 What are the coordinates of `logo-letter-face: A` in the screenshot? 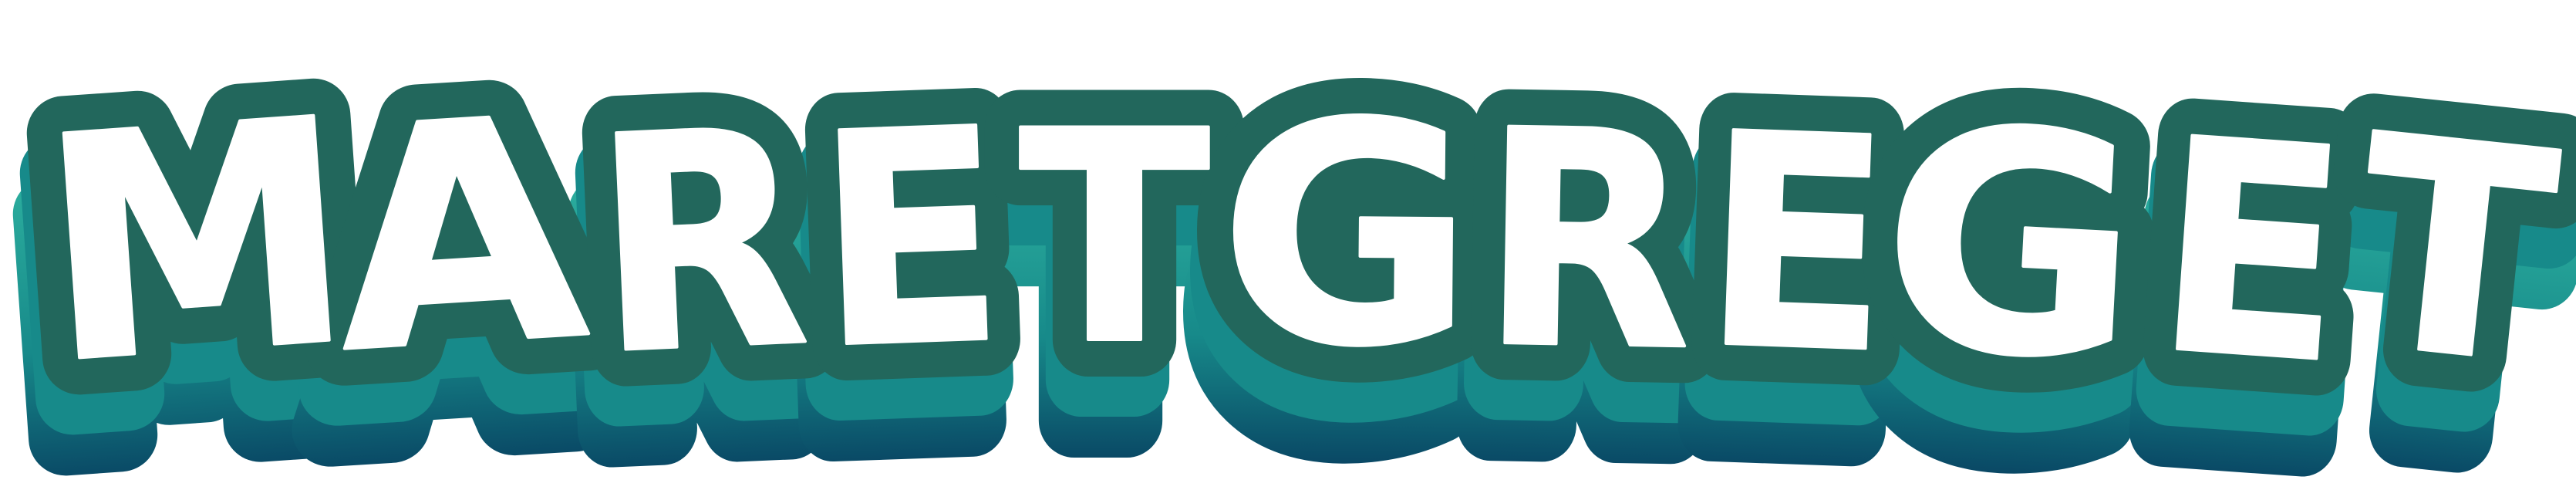 It's located at (461, 236).